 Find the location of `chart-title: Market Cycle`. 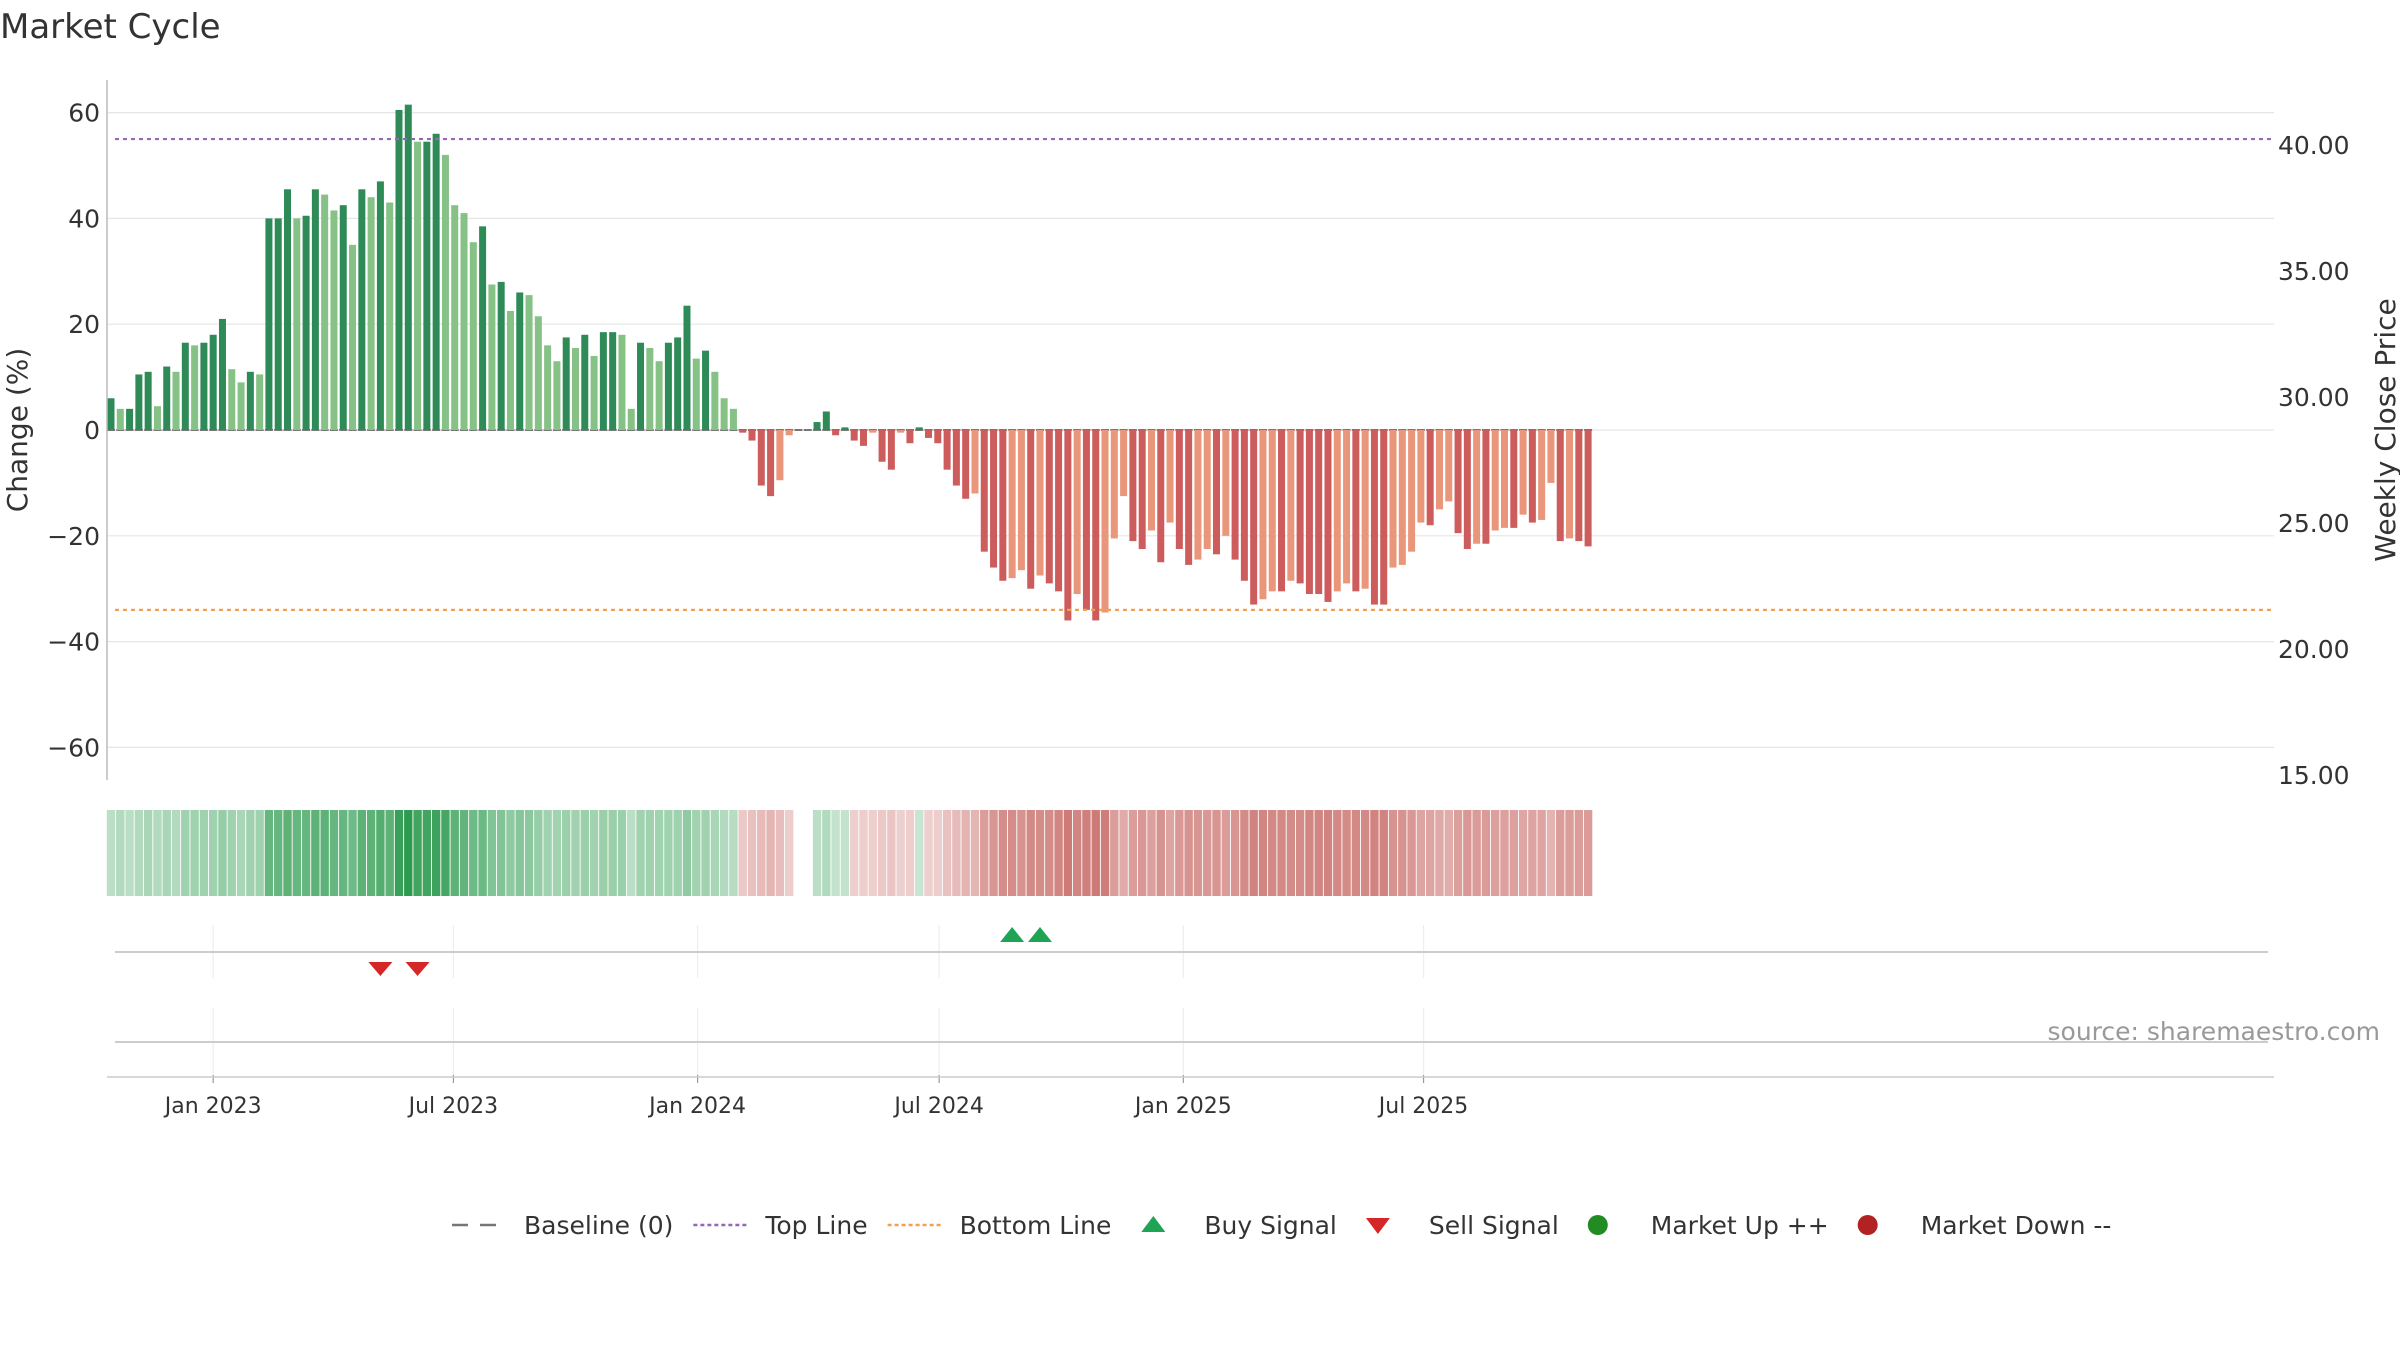

chart-title: Market Cycle is located at coordinates (110, 27).